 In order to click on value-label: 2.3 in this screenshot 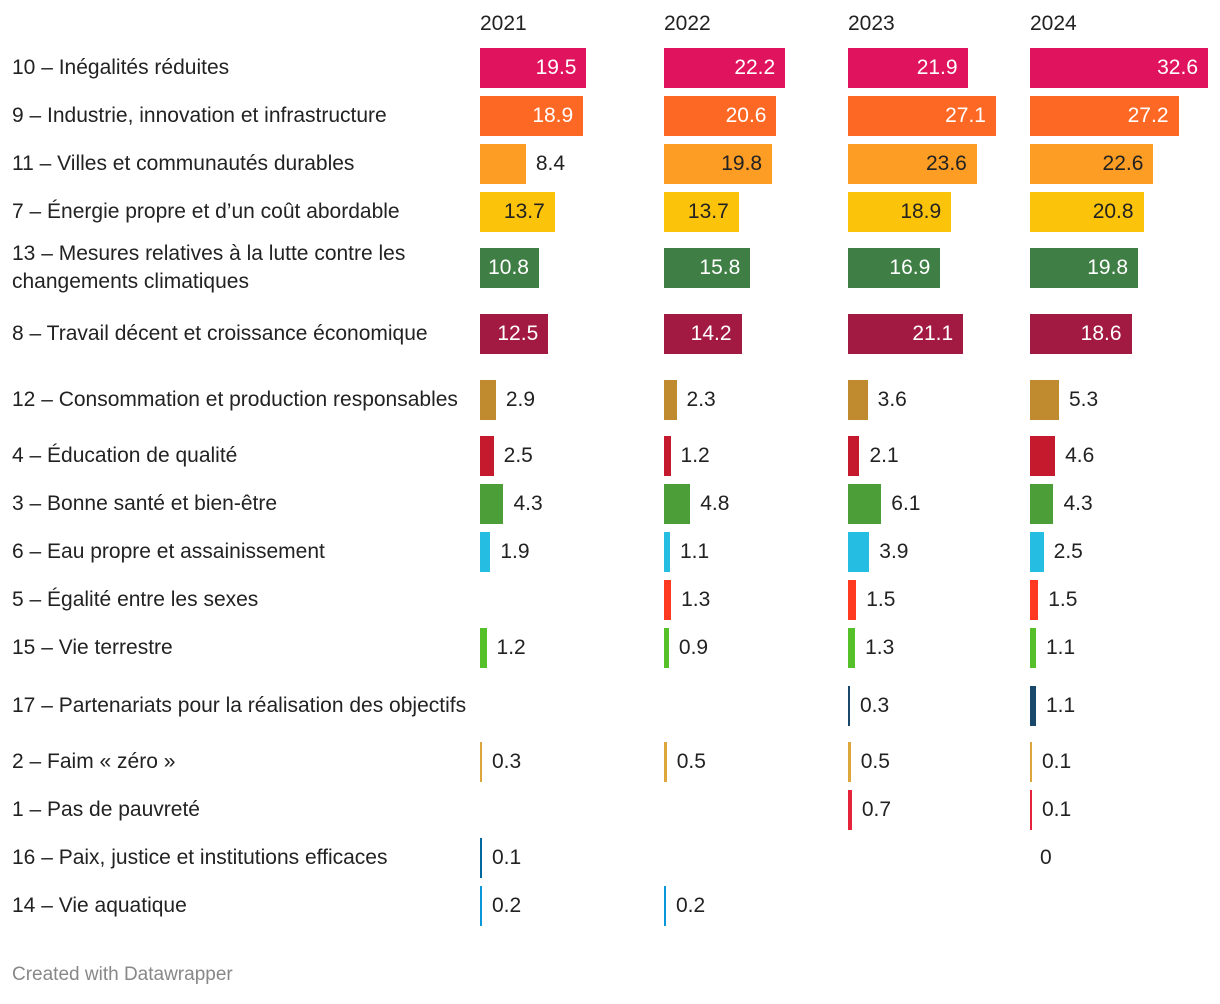, I will do `click(701, 399)`.